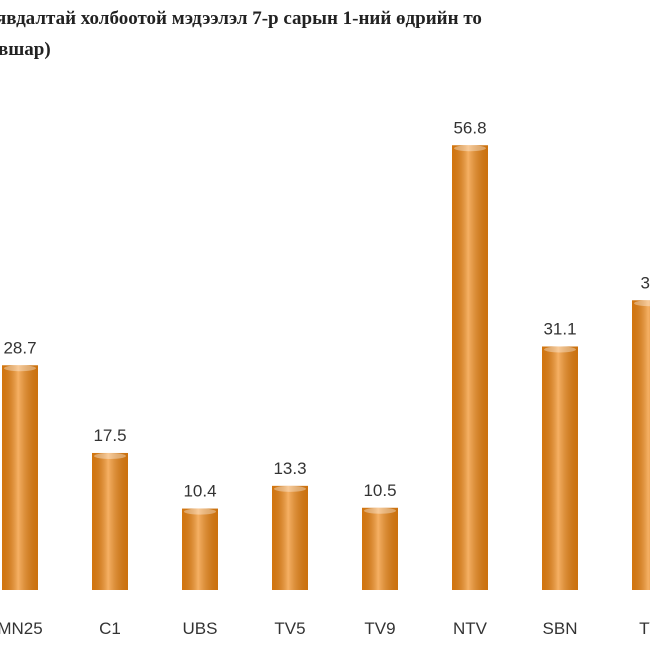 This screenshot has width=650, height=650. What do you see at coordinates (199, 491) in the screenshot?
I see `value-label: 10.4` at bounding box center [199, 491].